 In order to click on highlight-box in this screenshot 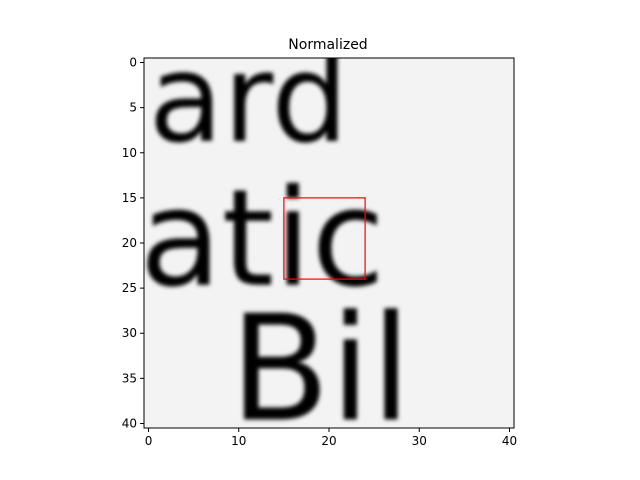, I will do `click(324, 238)`.